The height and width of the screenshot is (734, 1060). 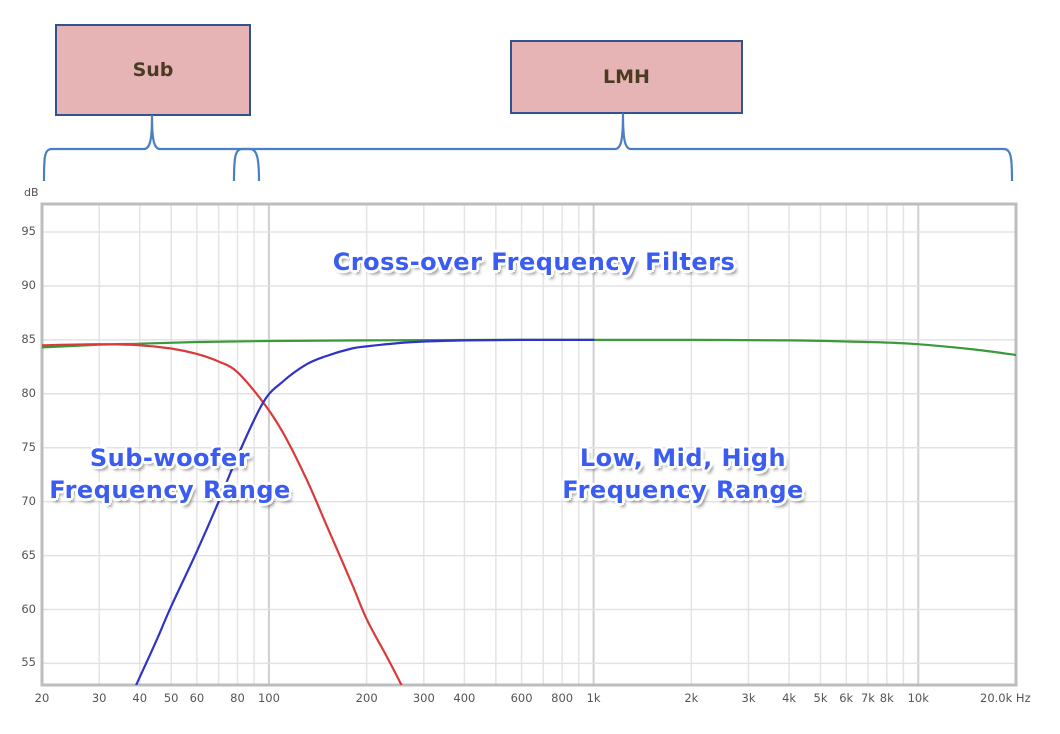 I want to click on x-tick-label: 60, so click(x=197, y=698).